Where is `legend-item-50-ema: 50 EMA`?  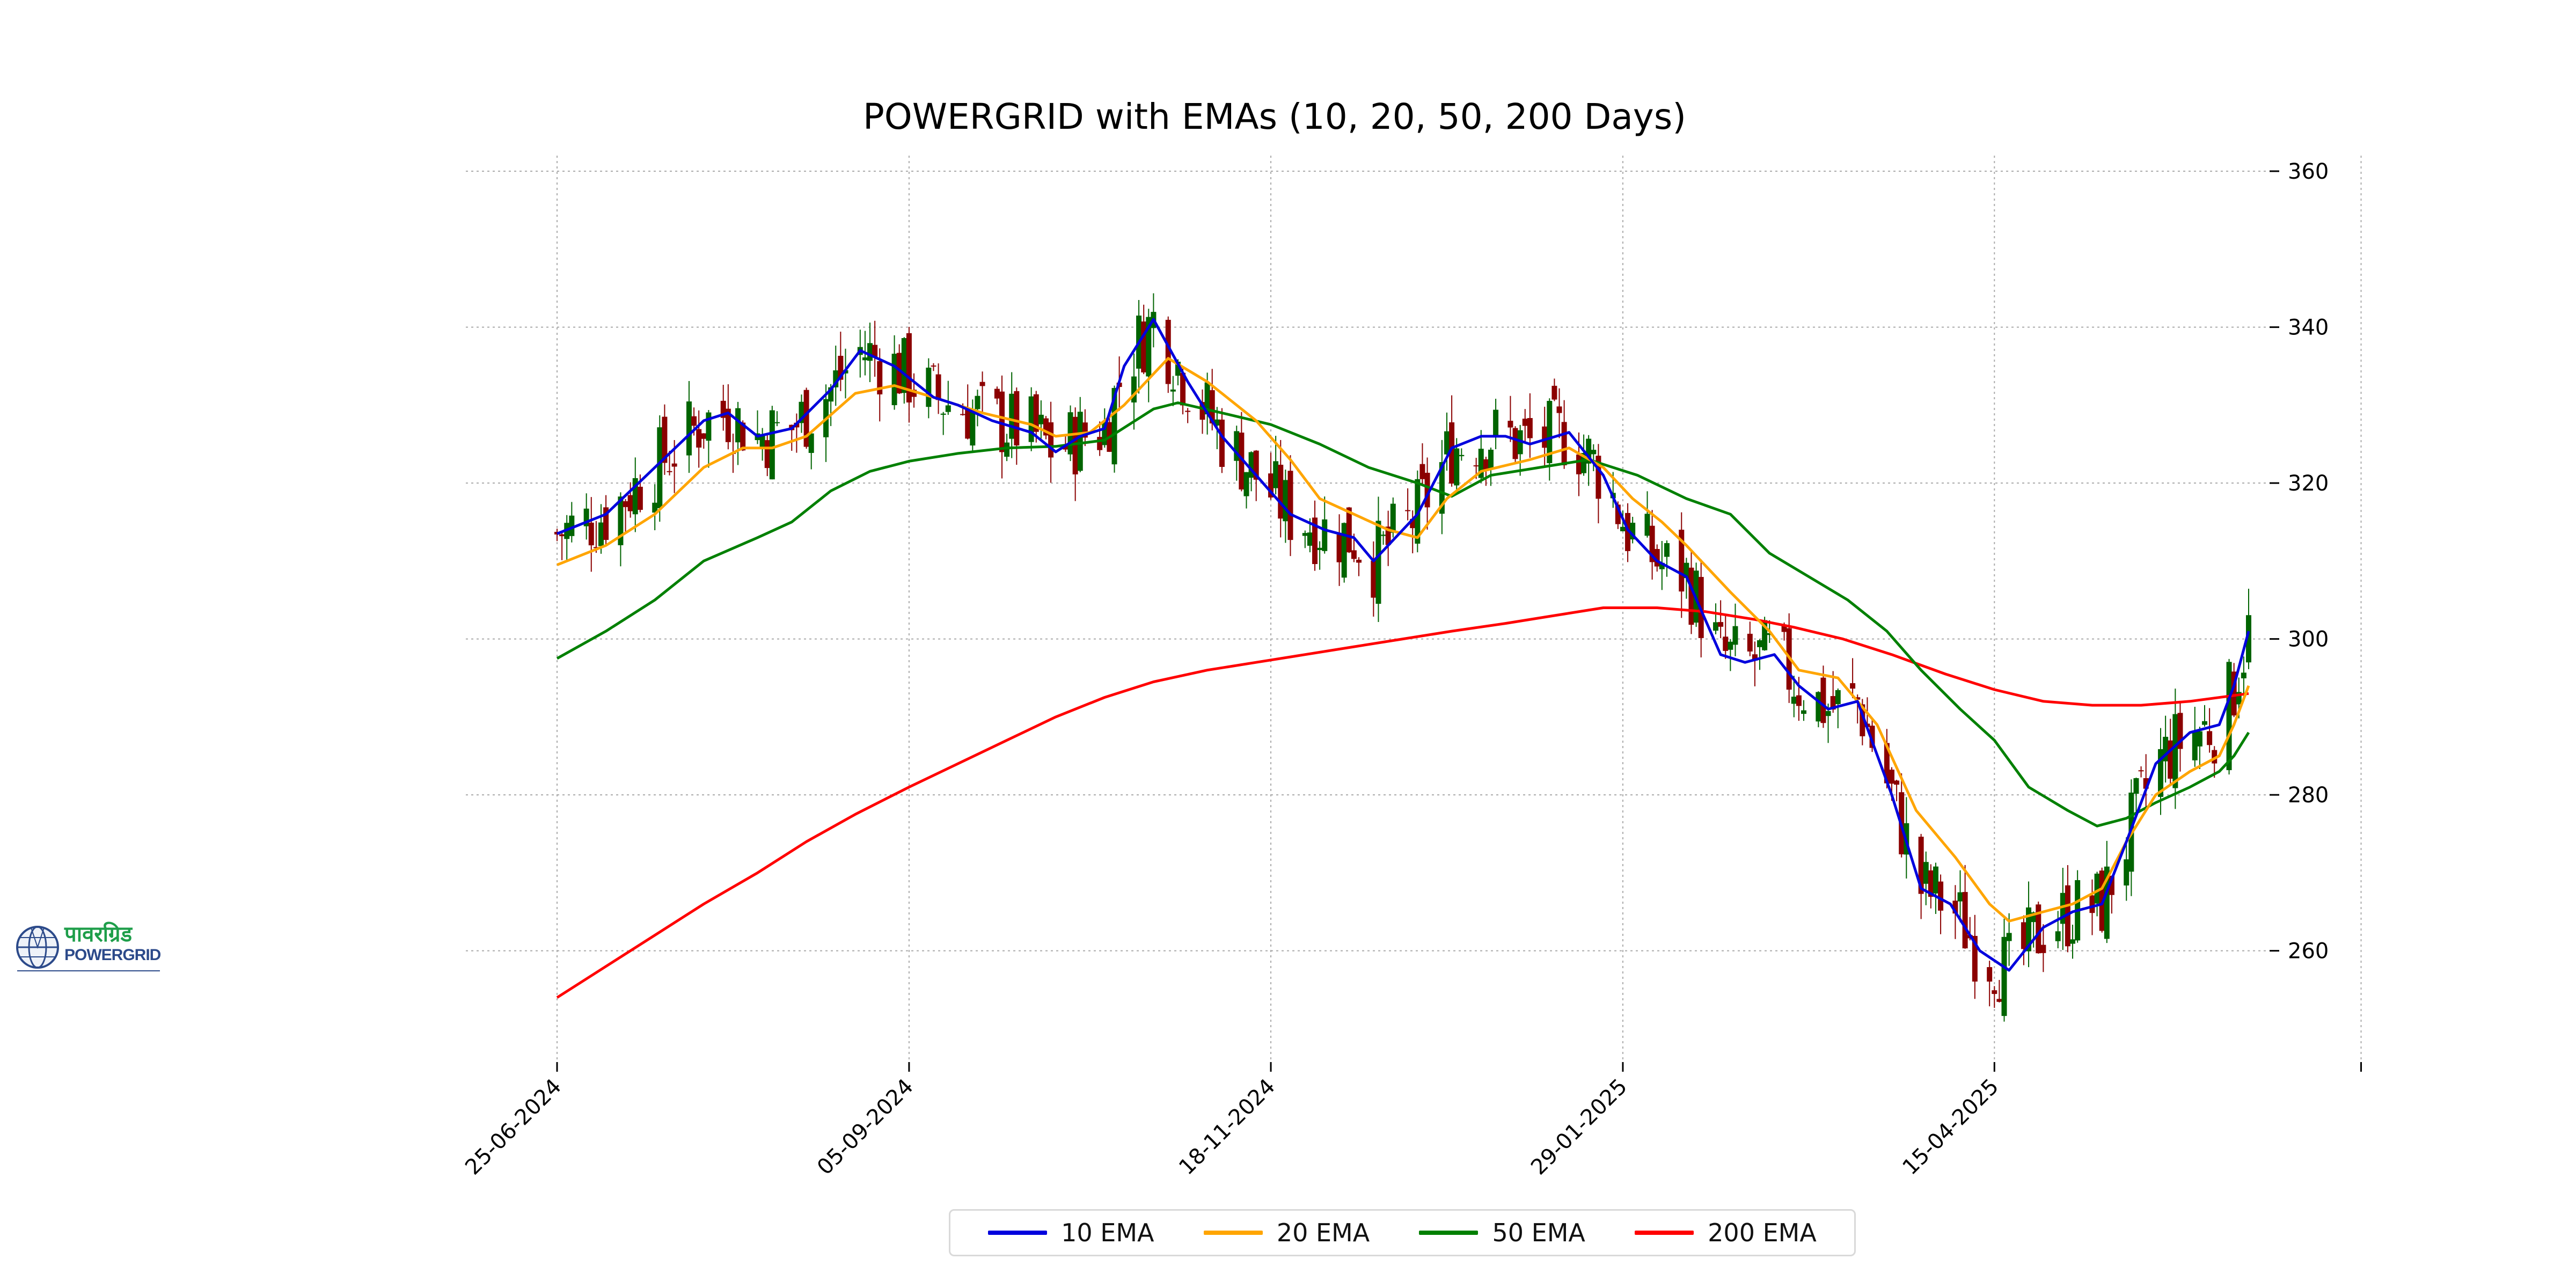
legend-item-50-ema: 50 EMA is located at coordinates (1502, 1232).